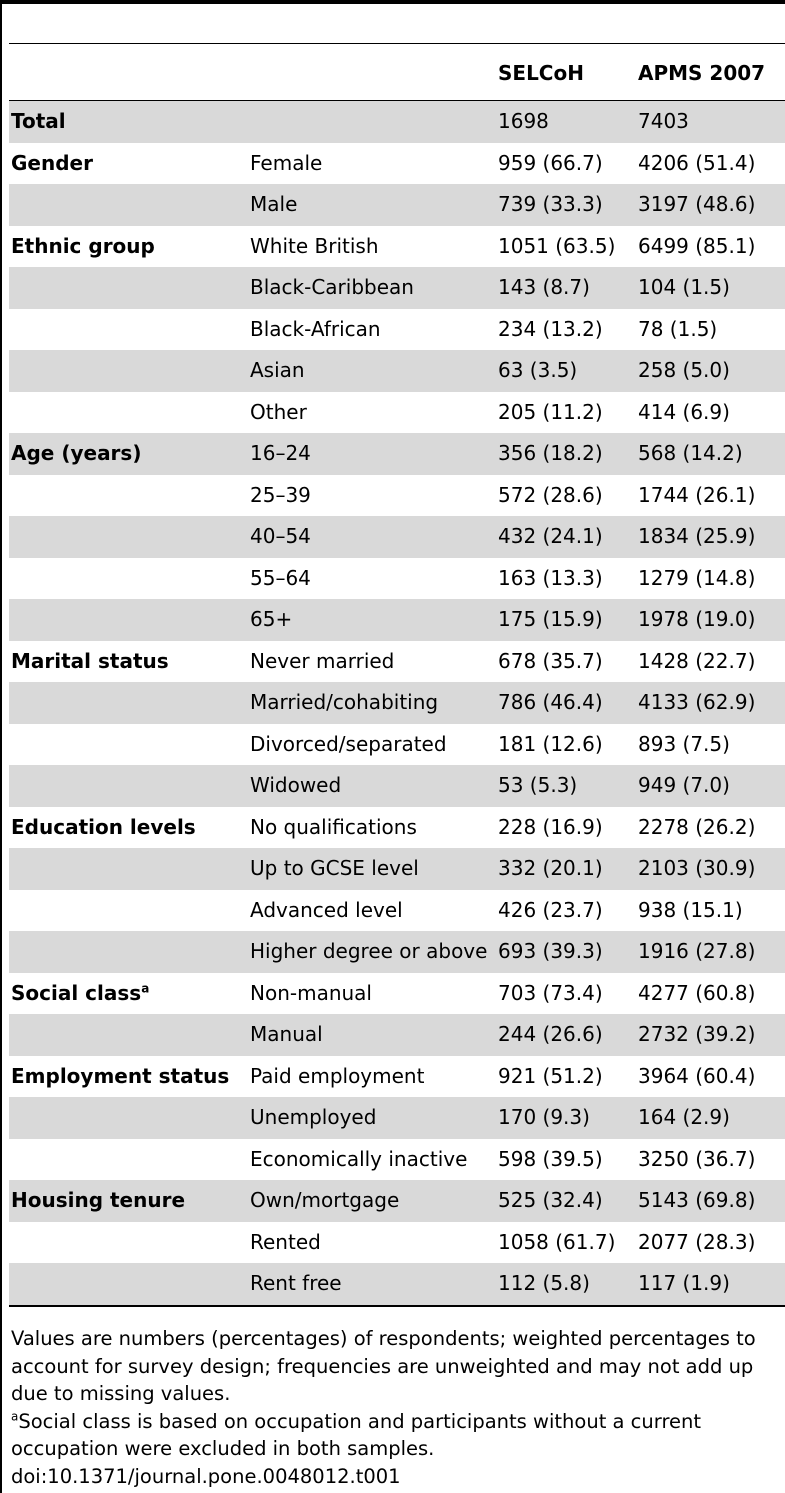  I want to click on row-group-label: Ethnic group, so click(83, 247).